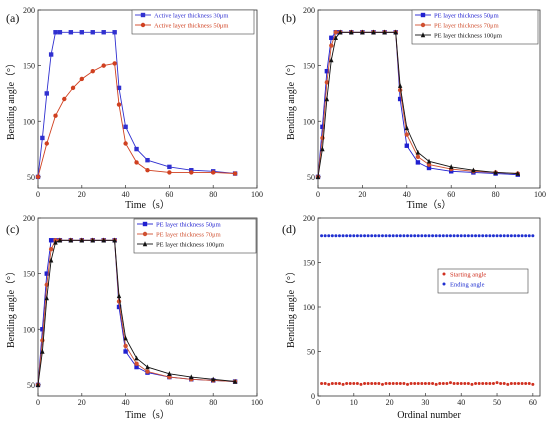 The height and width of the screenshot is (421, 550). What do you see at coordinates (533, 402) in the screenshot?
I see `x-tick-label: 60` at bounding box center [533, 402].